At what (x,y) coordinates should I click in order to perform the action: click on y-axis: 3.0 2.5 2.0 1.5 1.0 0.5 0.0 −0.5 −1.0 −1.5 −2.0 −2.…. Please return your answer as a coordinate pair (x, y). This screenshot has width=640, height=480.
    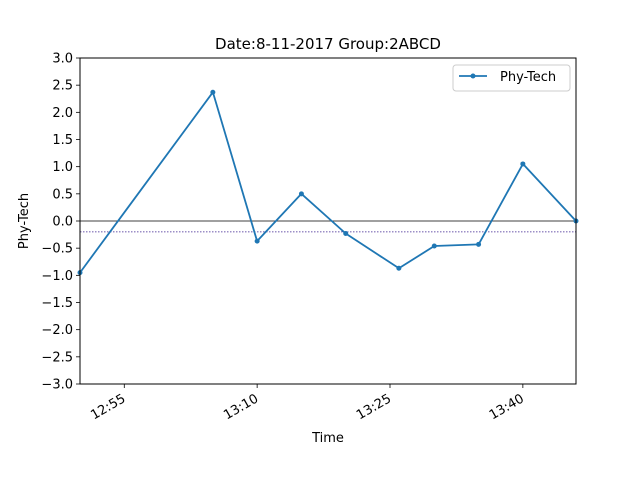
    Looking at the image, I should click on (60, 222).